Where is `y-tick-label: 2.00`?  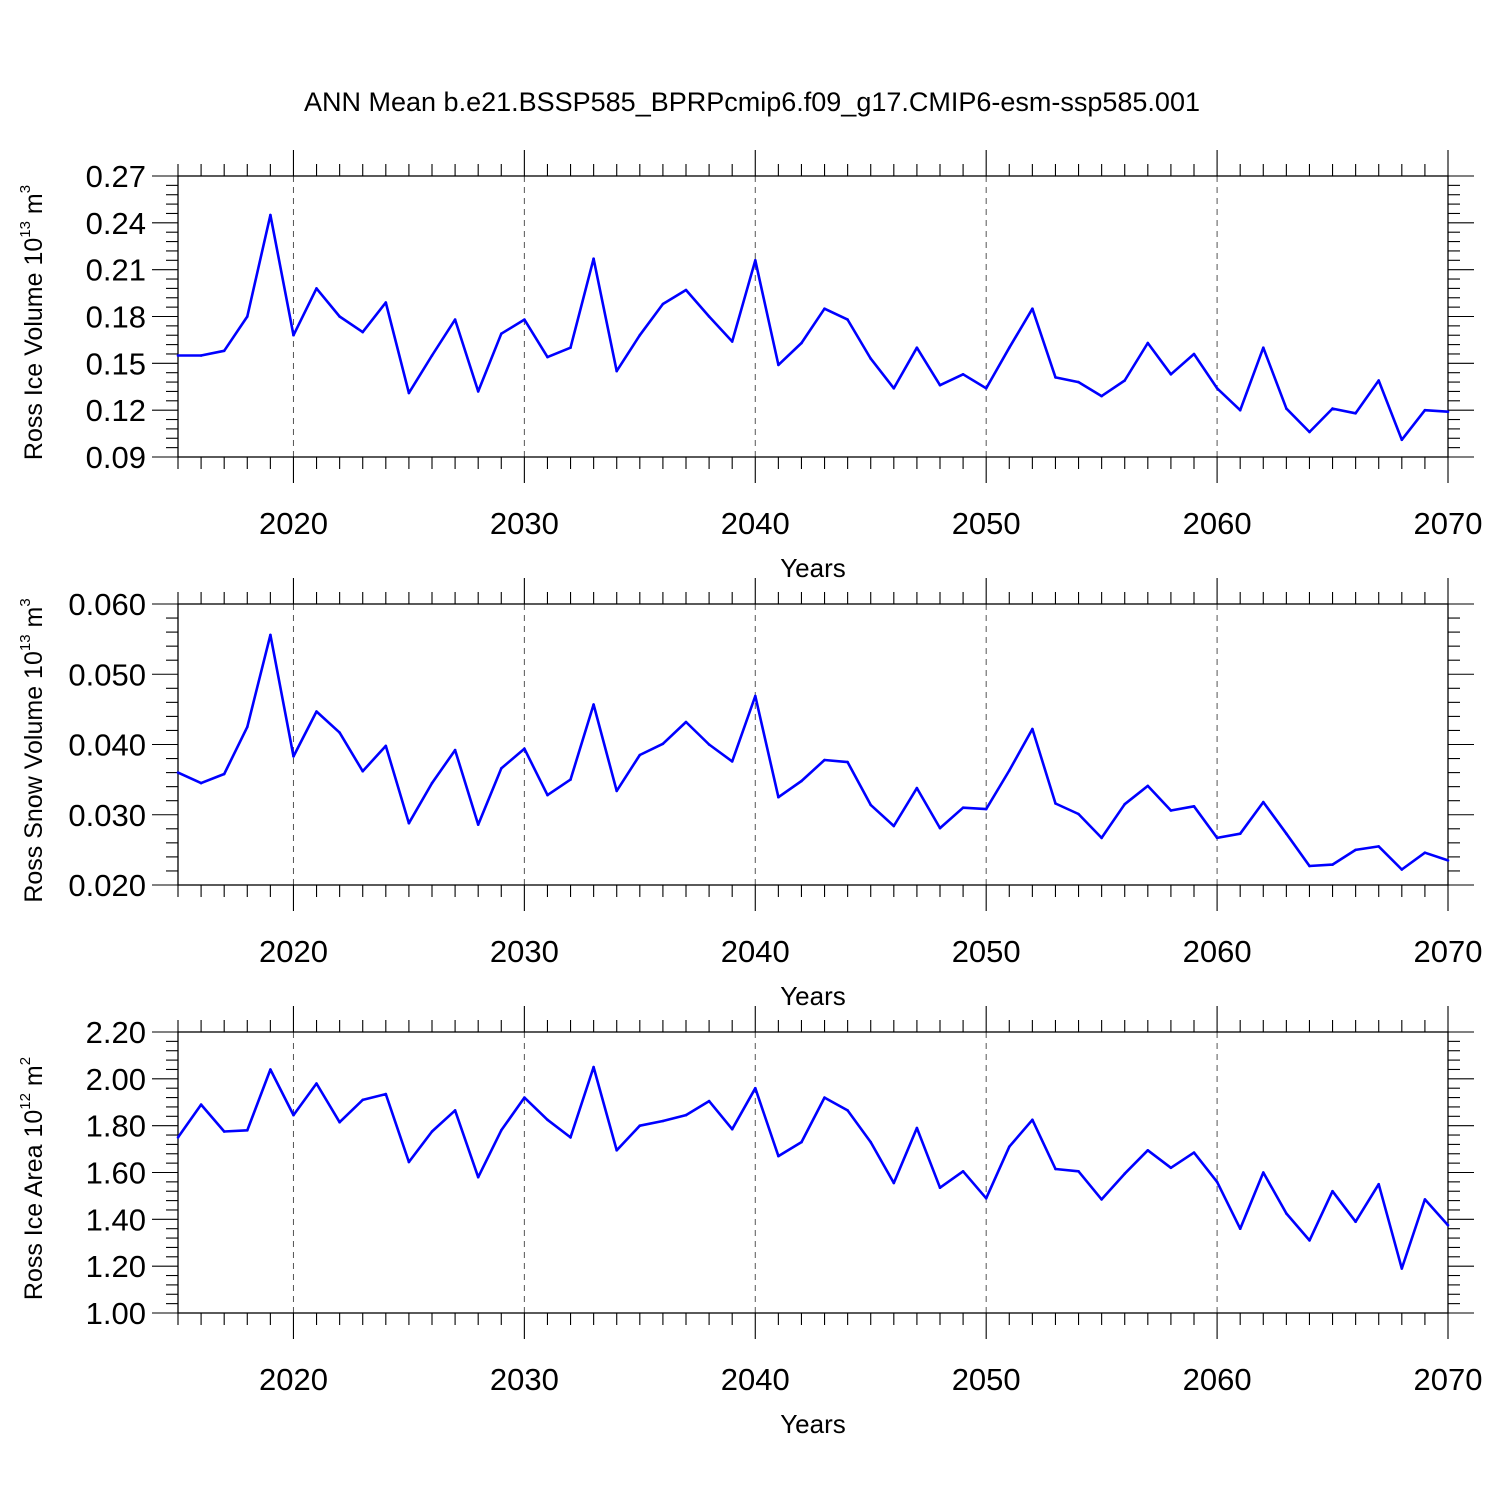
y-tick-label: 2.00 is located at coordinates (116, 1079).